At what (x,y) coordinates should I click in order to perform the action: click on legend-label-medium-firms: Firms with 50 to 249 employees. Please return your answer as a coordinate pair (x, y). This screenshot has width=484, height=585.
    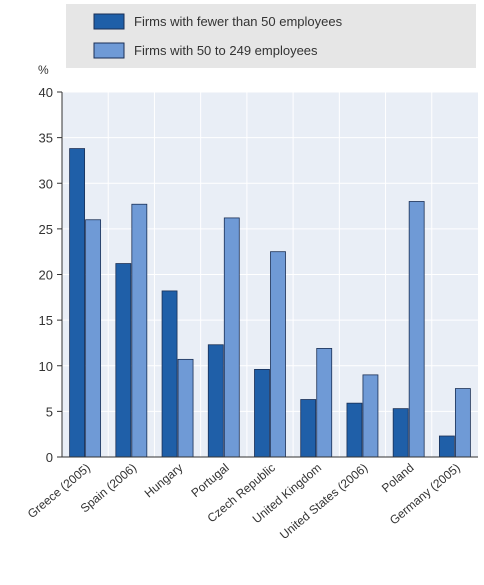
    Looking at the image, I should click on (226, 50).